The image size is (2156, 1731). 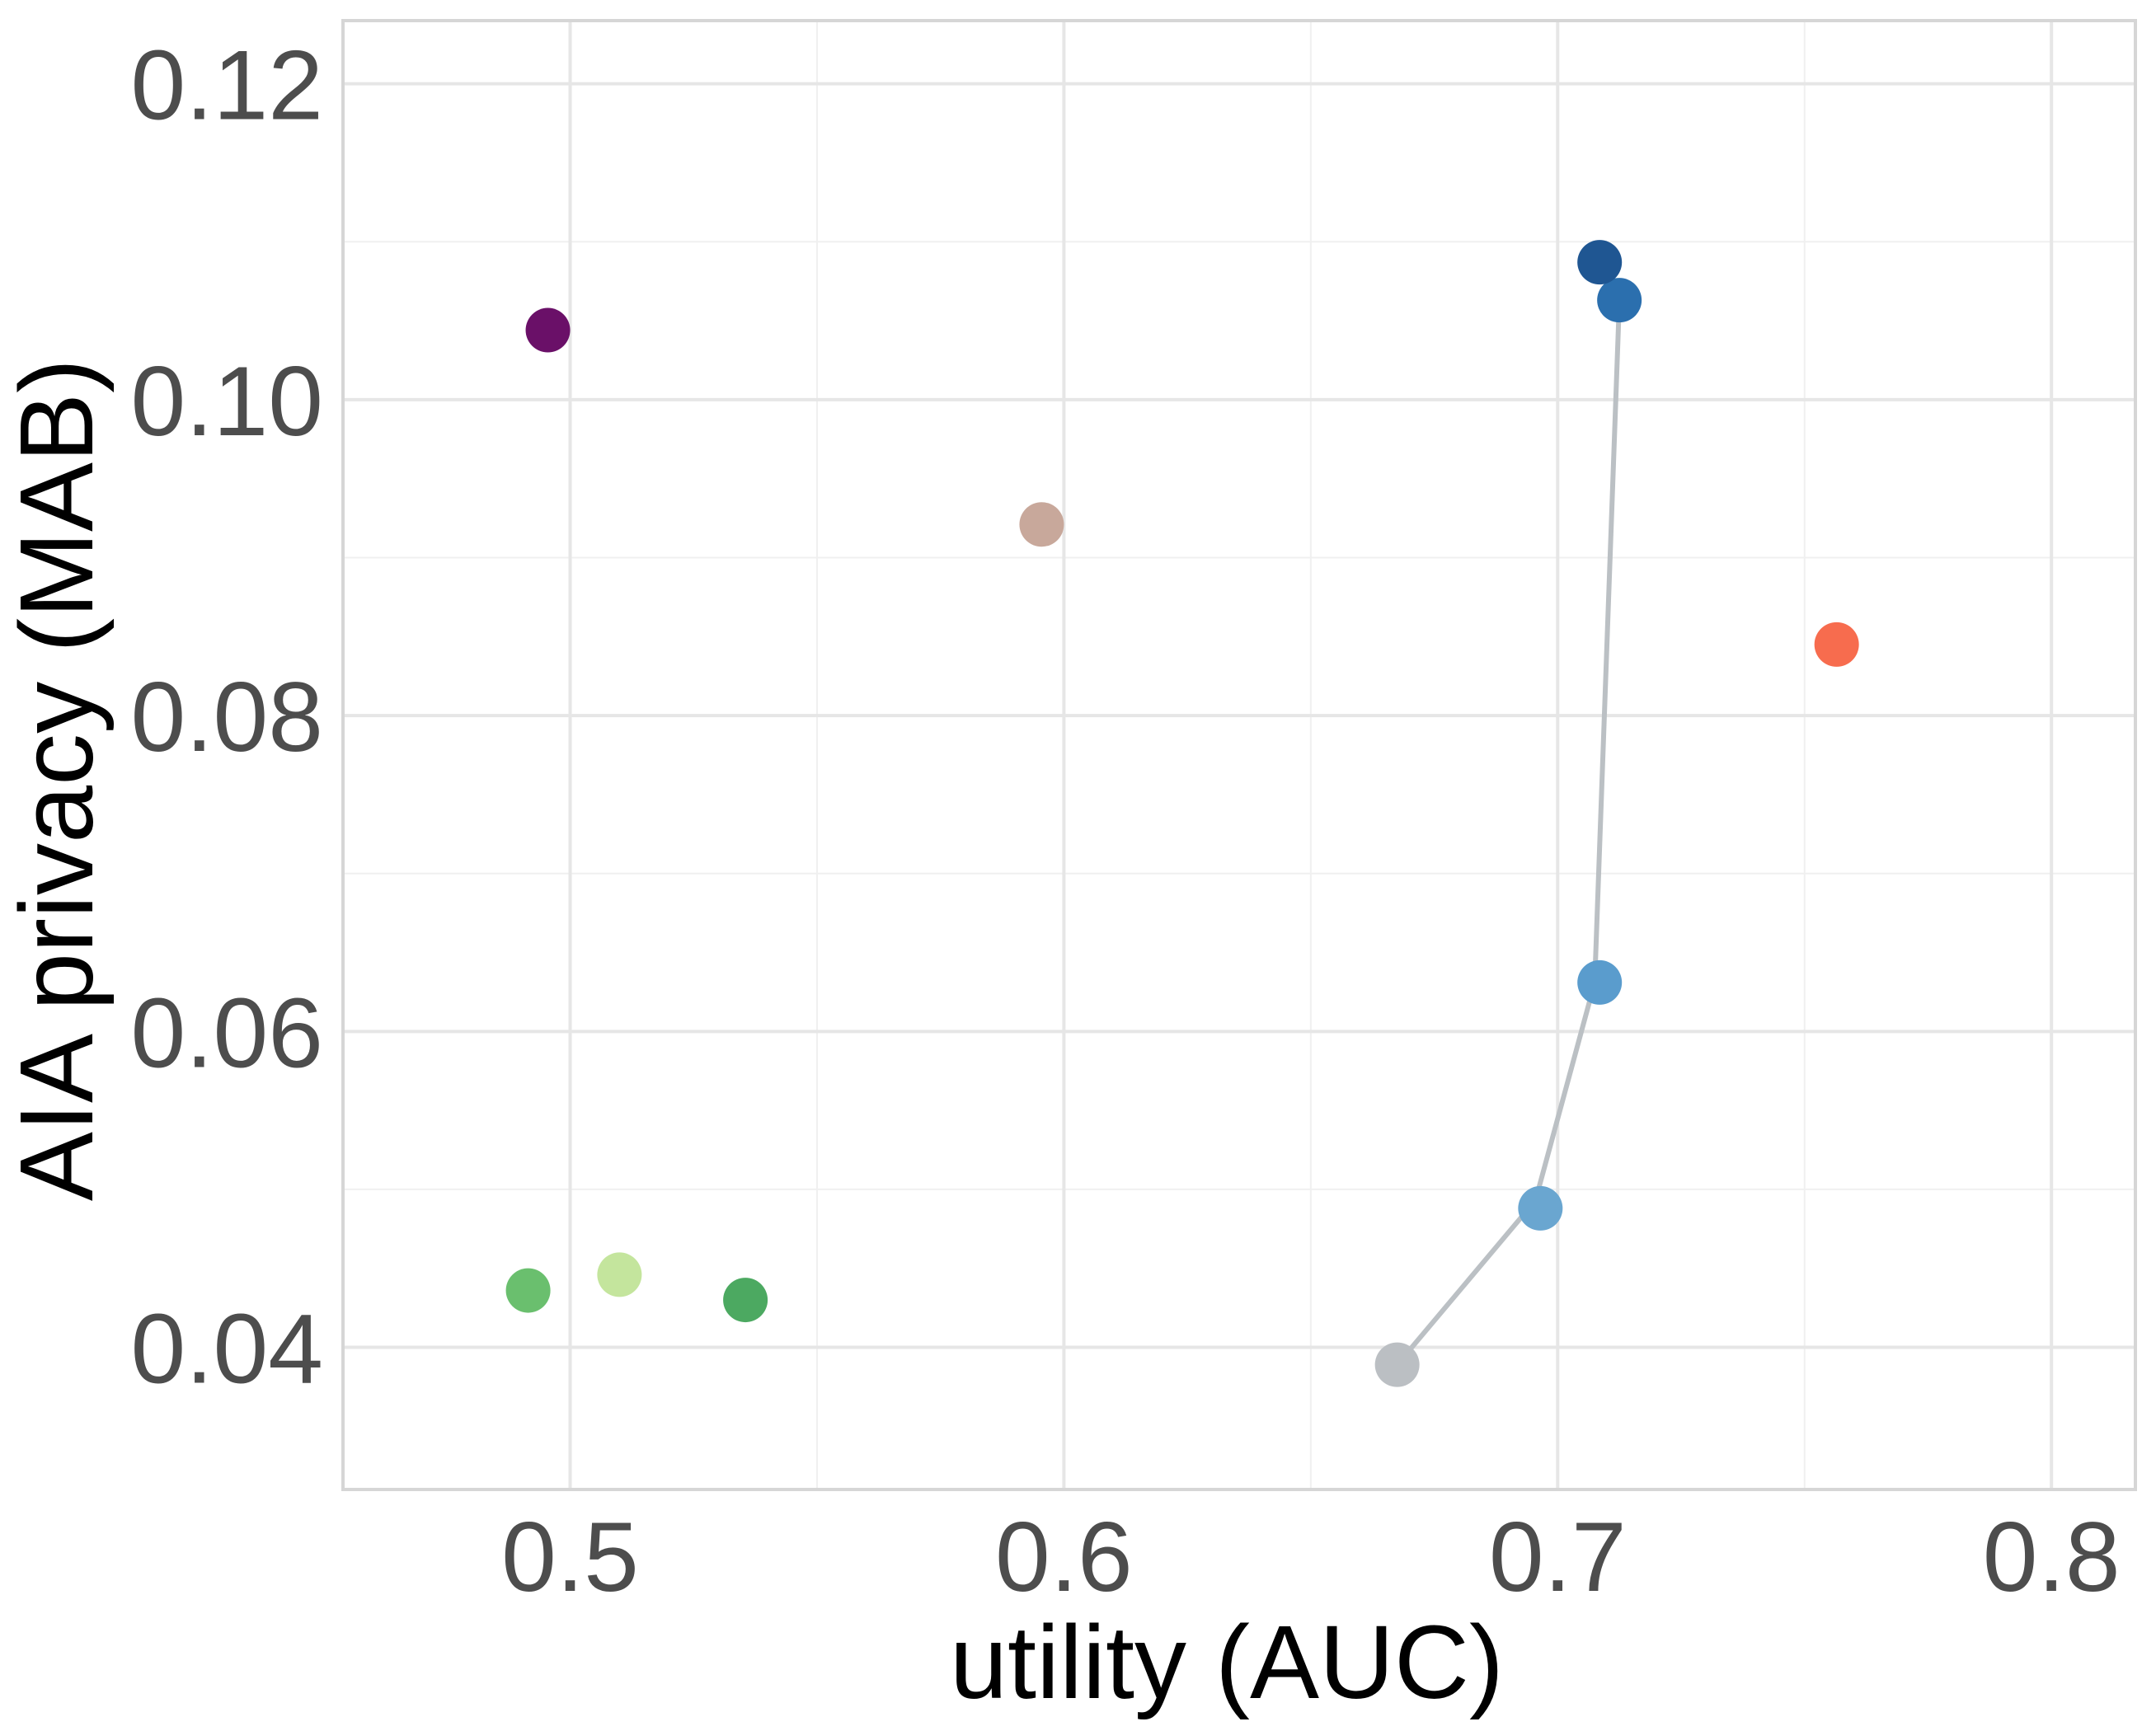 What do you see at coordinates (2052, 1557) in the screenshot?
I see `x-tick-label: 0.8` at bounding box center [2052, 1557].